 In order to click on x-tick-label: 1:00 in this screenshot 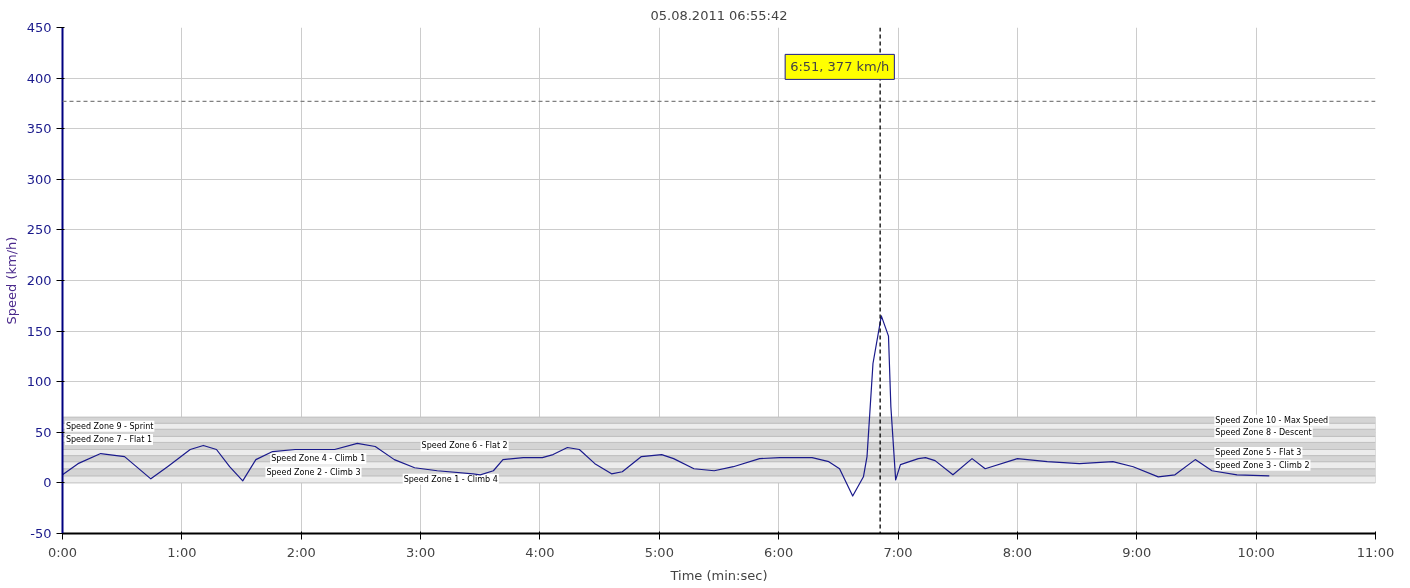, I will do `click(182, 552)`.